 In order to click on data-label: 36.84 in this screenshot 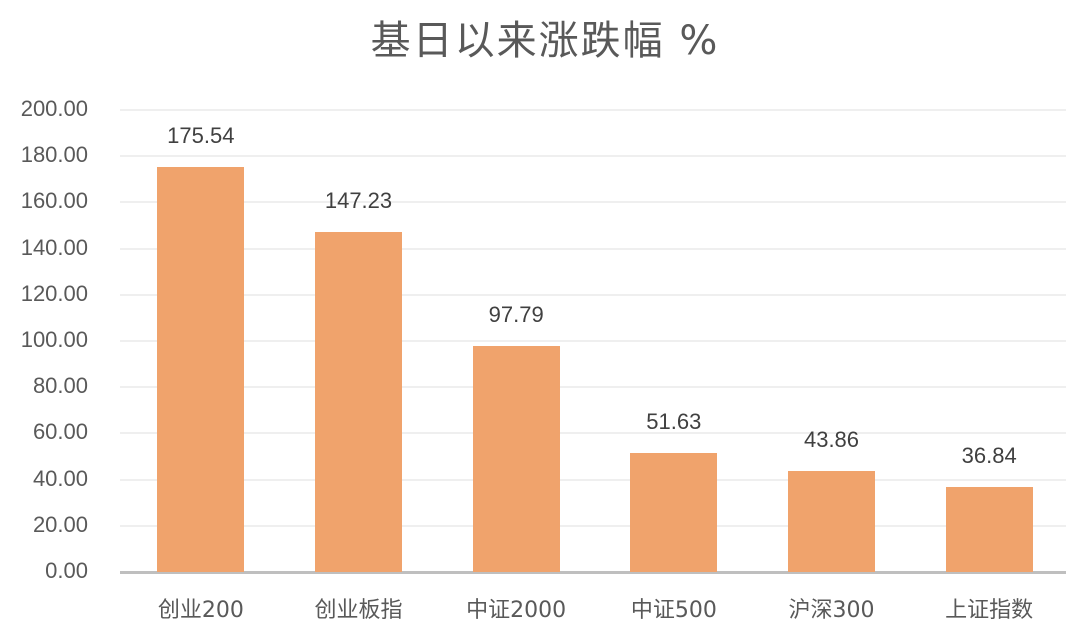, I will do `click(989, 455)`.